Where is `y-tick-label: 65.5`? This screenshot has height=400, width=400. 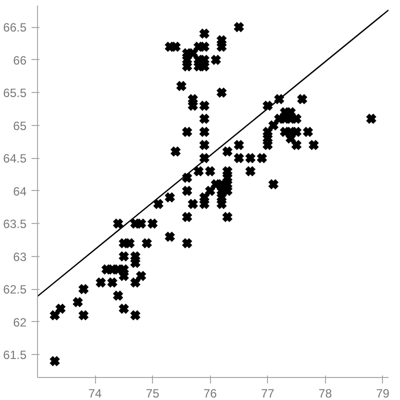 y-tick-label: 65.5 is located at coordinates (15, 93).